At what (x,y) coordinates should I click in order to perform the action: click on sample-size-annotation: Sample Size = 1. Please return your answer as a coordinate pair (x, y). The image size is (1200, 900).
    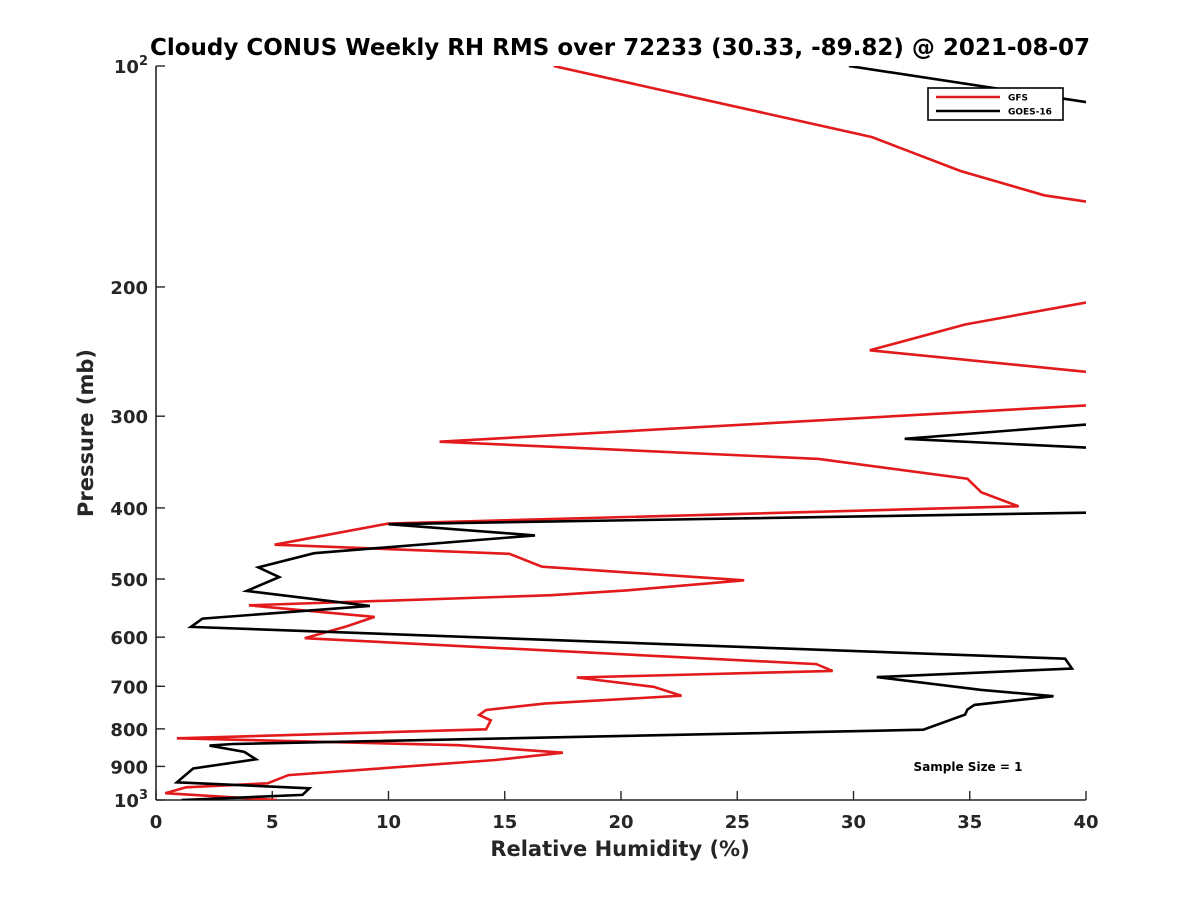
    Looking at the image, I should click on (968, 767).